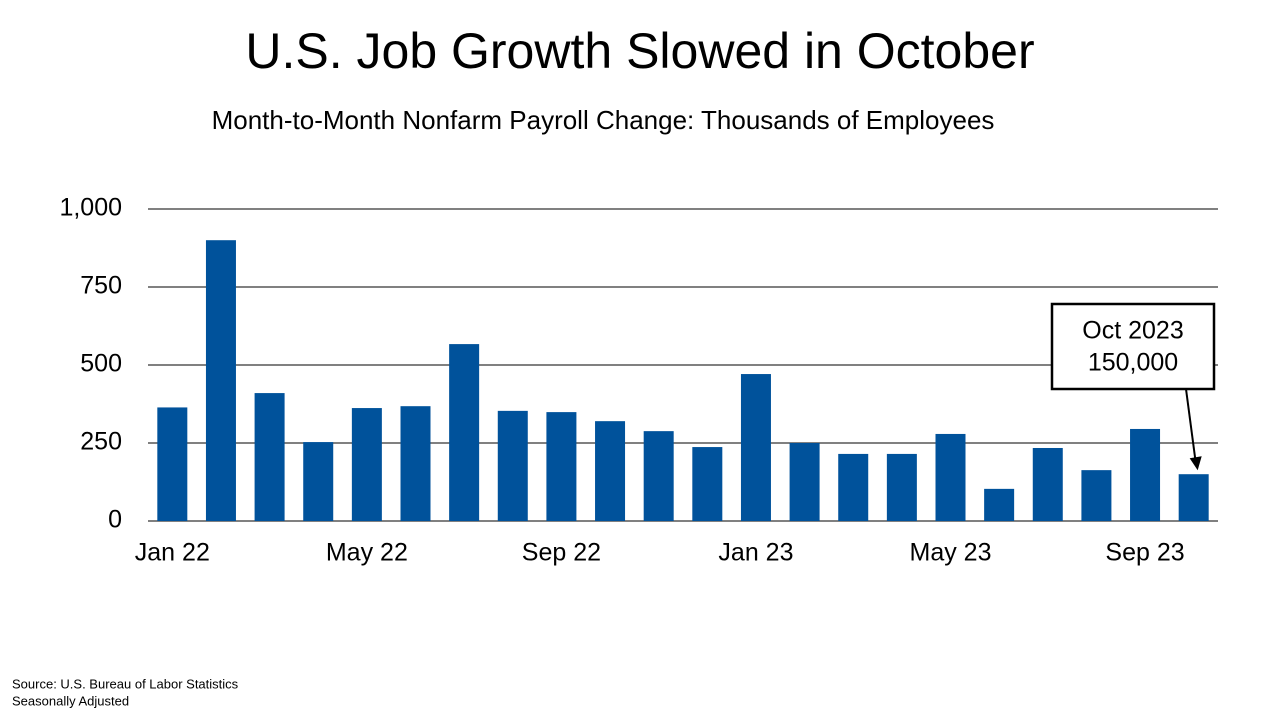 This screenshot has width=1280, height=720. Describe the element at coordinates (115, 520) in the screenshot. I see `y-tick-label: 0` at that location.